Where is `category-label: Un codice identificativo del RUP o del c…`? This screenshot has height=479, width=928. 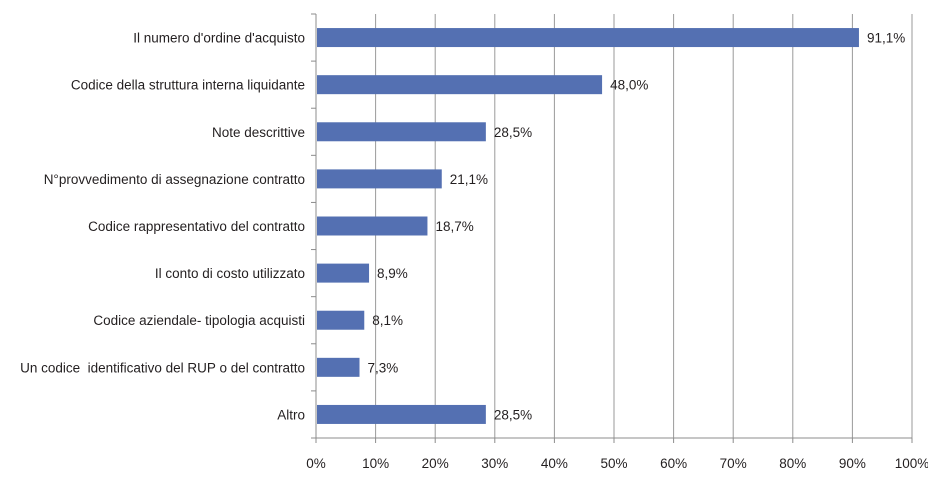 category-label: Un codice identificativo del RUP o del c… is located at coordinates (162, 367).